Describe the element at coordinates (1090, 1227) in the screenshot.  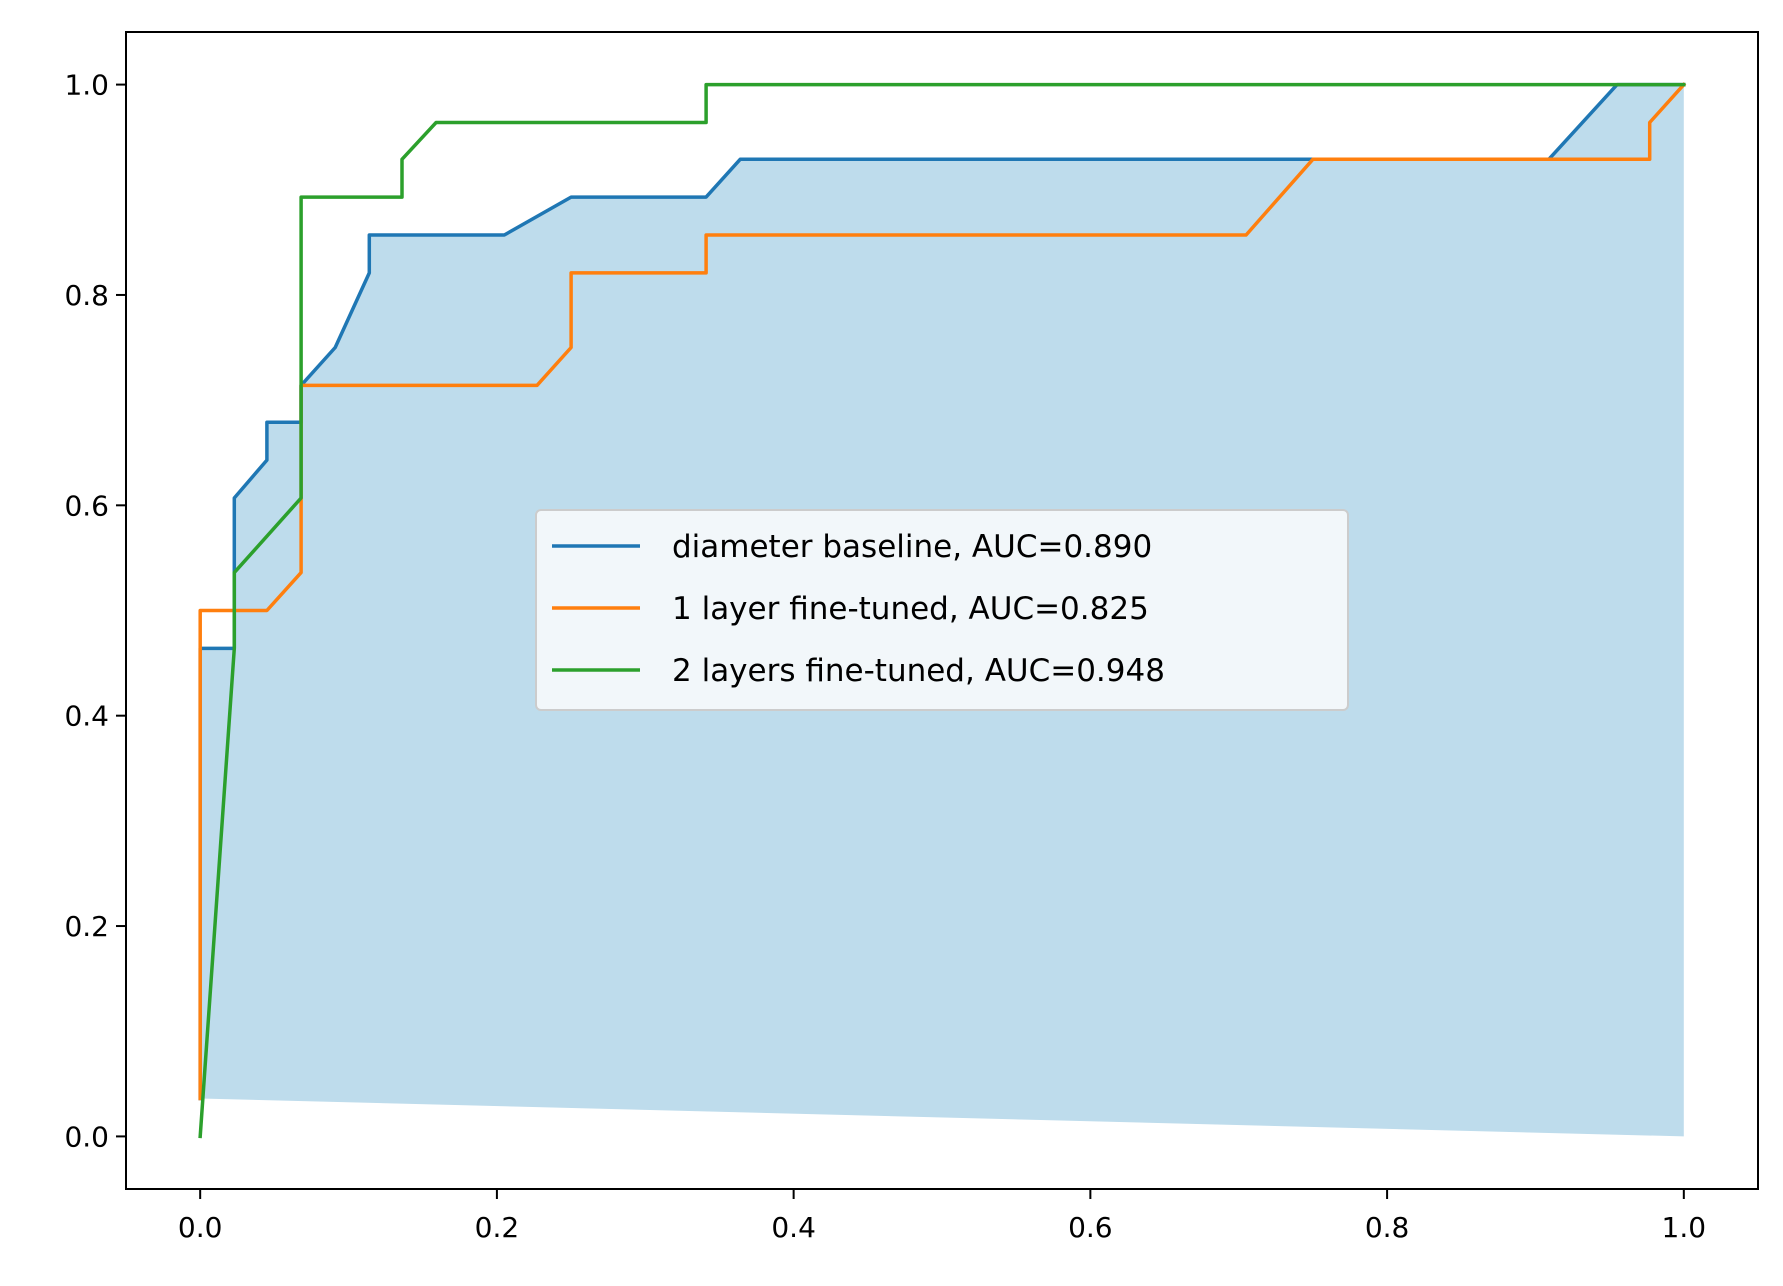
I see `x-tick-label: 0.6` at that location.